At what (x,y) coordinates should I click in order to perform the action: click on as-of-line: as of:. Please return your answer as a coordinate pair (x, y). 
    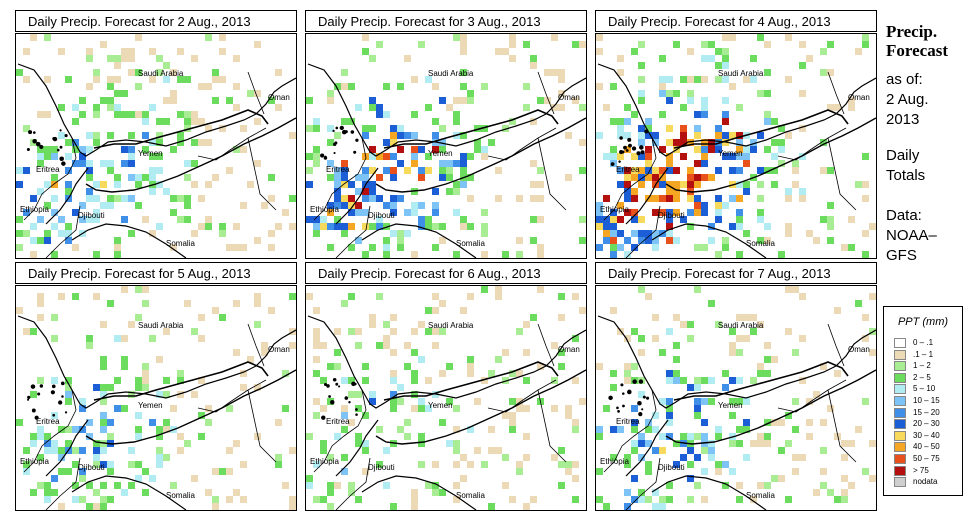
    Looking at the image, I should click on (904, 79).